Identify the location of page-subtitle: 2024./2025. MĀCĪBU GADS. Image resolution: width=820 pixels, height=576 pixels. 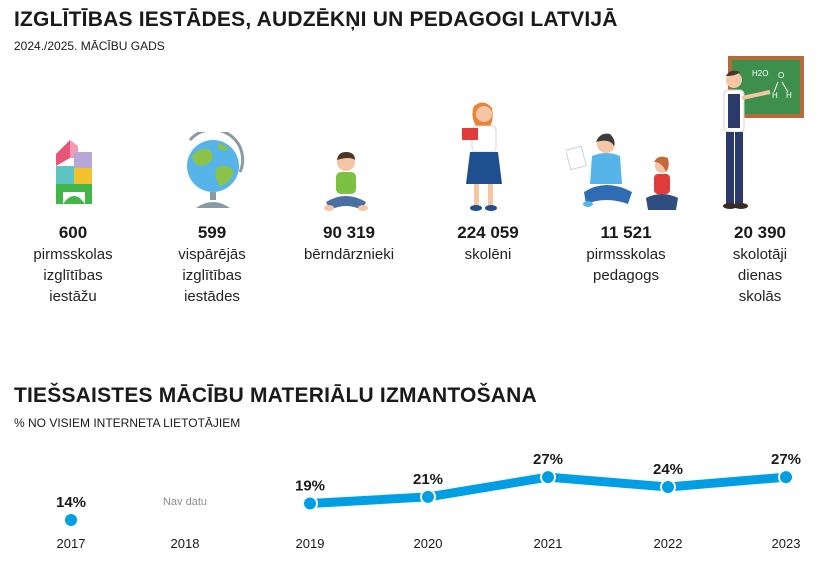
(89, 46).